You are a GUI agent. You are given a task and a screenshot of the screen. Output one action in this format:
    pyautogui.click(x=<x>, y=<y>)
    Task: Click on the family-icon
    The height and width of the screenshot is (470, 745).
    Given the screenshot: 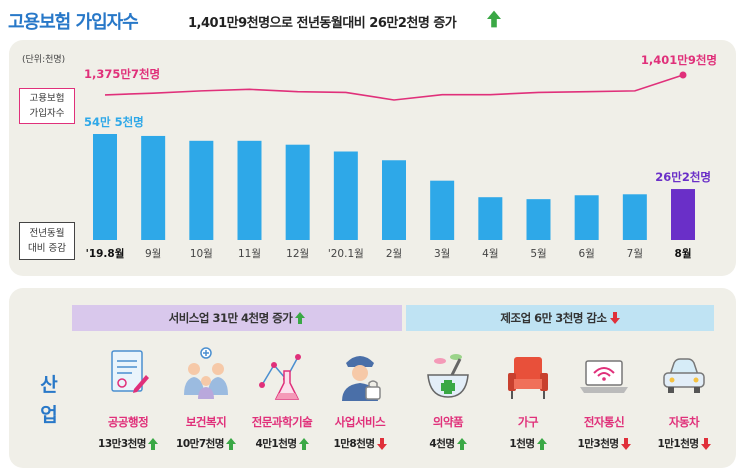 What is the action you would take?
    pyautogui.click(x=206, y=373)
    